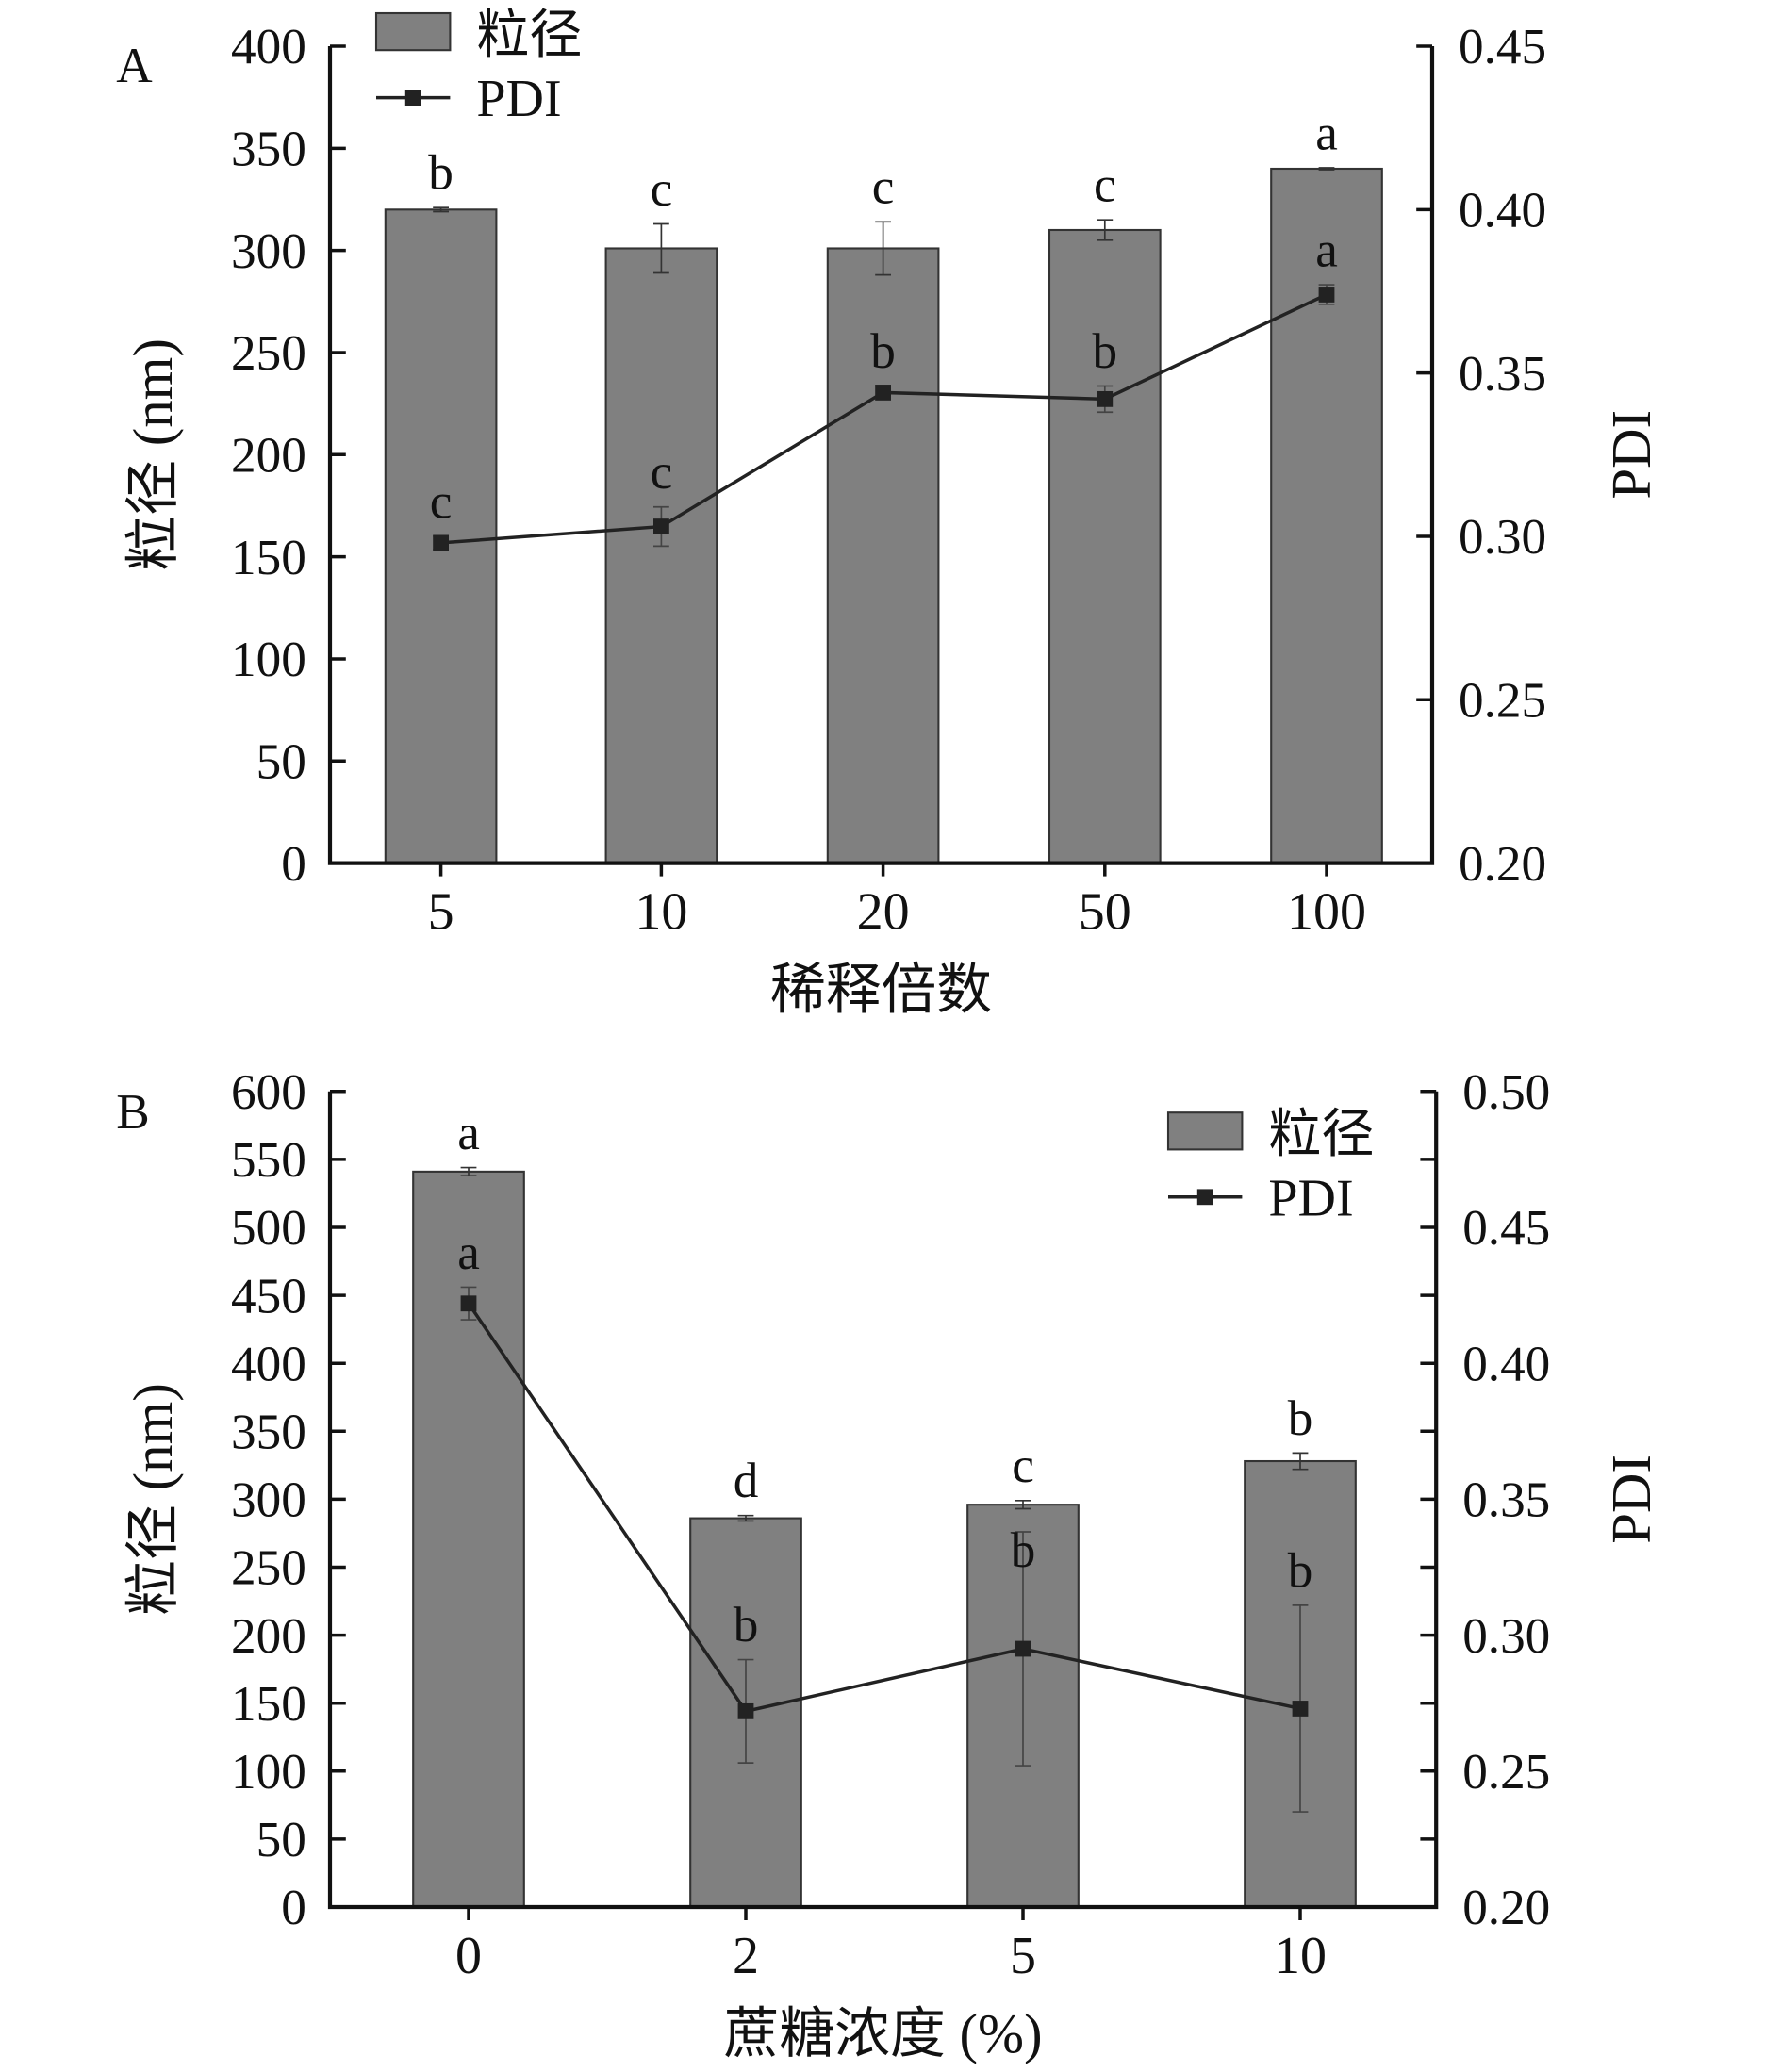 Image resolution: width=1782 pixels, height=2072 pixels. I want to click on y-tick-label: 500, so click(268, 1228).